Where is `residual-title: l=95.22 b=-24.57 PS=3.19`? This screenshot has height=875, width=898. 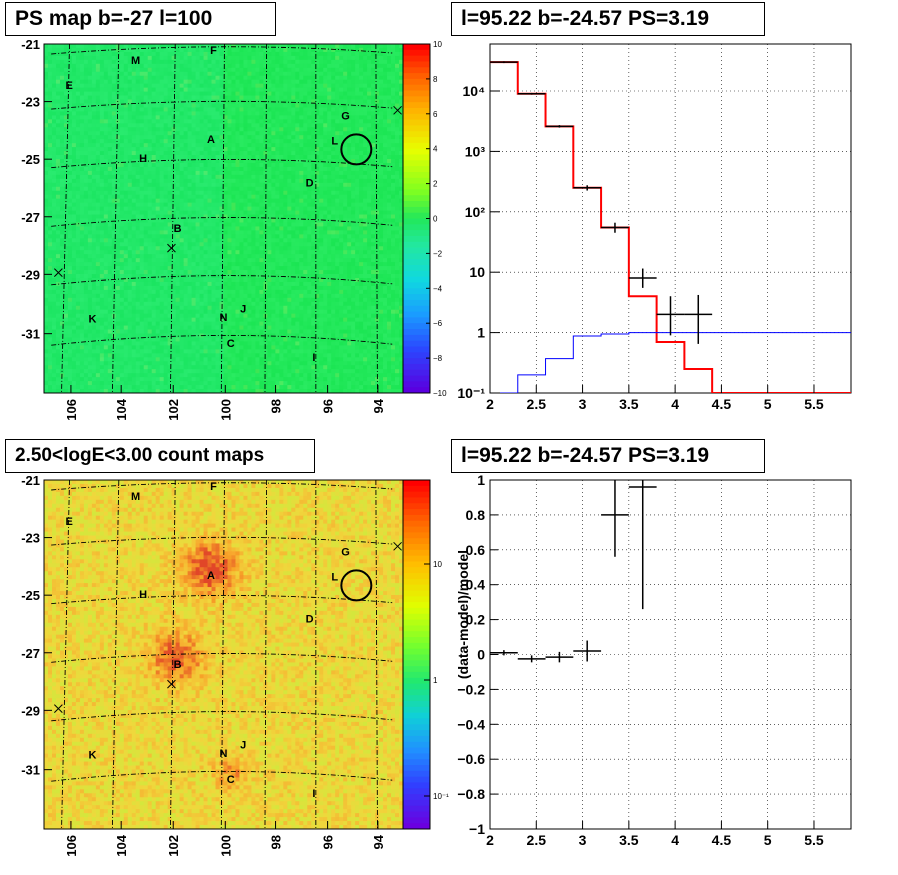 residual-title: l=95.22 b=-24.57 PS=3.19 is located at coordinates (608, 456).